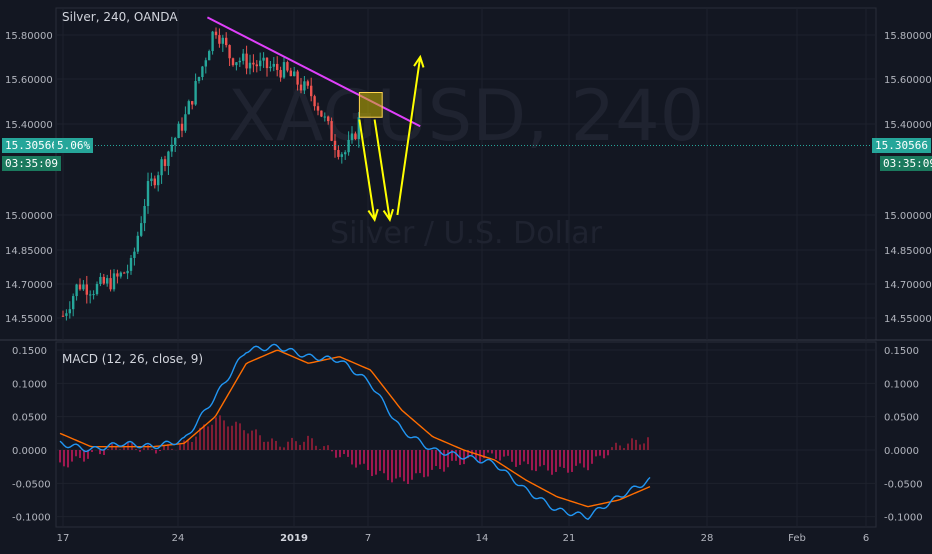  Describe the element at coordinates (901, 451) in the screenshot. I see `macd-tick-label-right: 0.0000` at that location.